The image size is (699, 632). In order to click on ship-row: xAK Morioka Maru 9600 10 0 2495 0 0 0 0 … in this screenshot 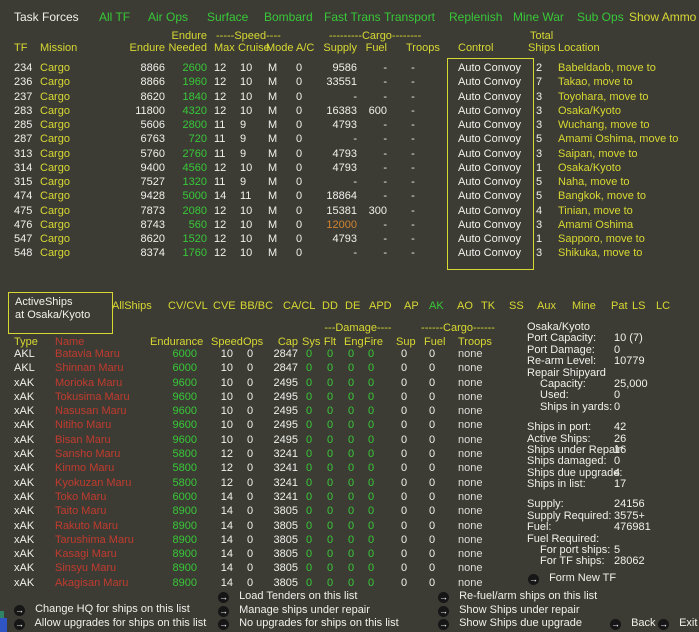, I will do `click(255, 384)`.